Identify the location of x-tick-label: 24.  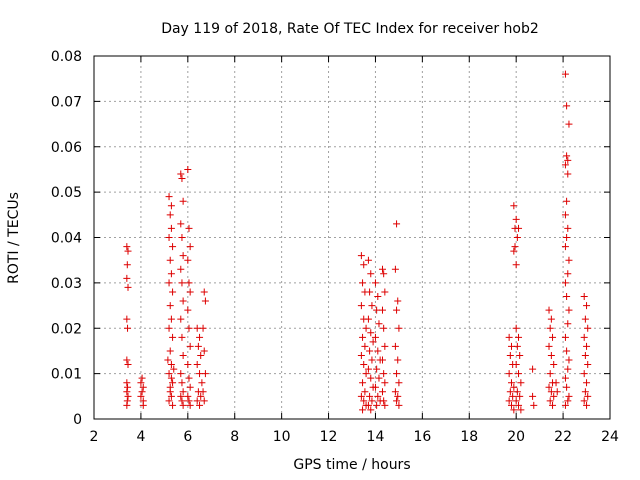
(610, 437).